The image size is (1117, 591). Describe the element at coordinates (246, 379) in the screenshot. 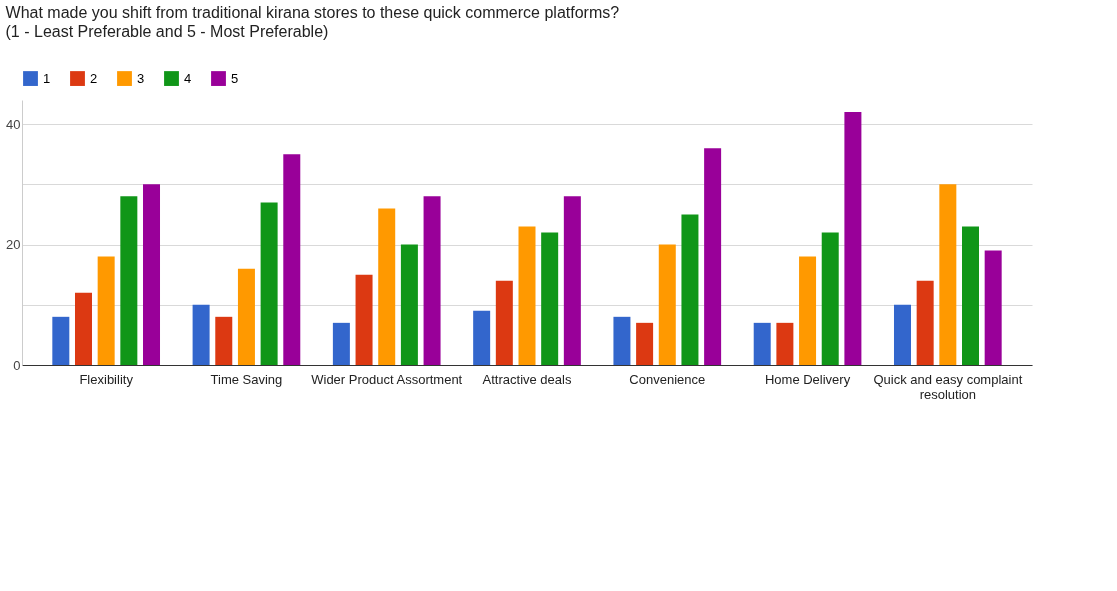

I see `x-tick-label: Time Saving` at that location.